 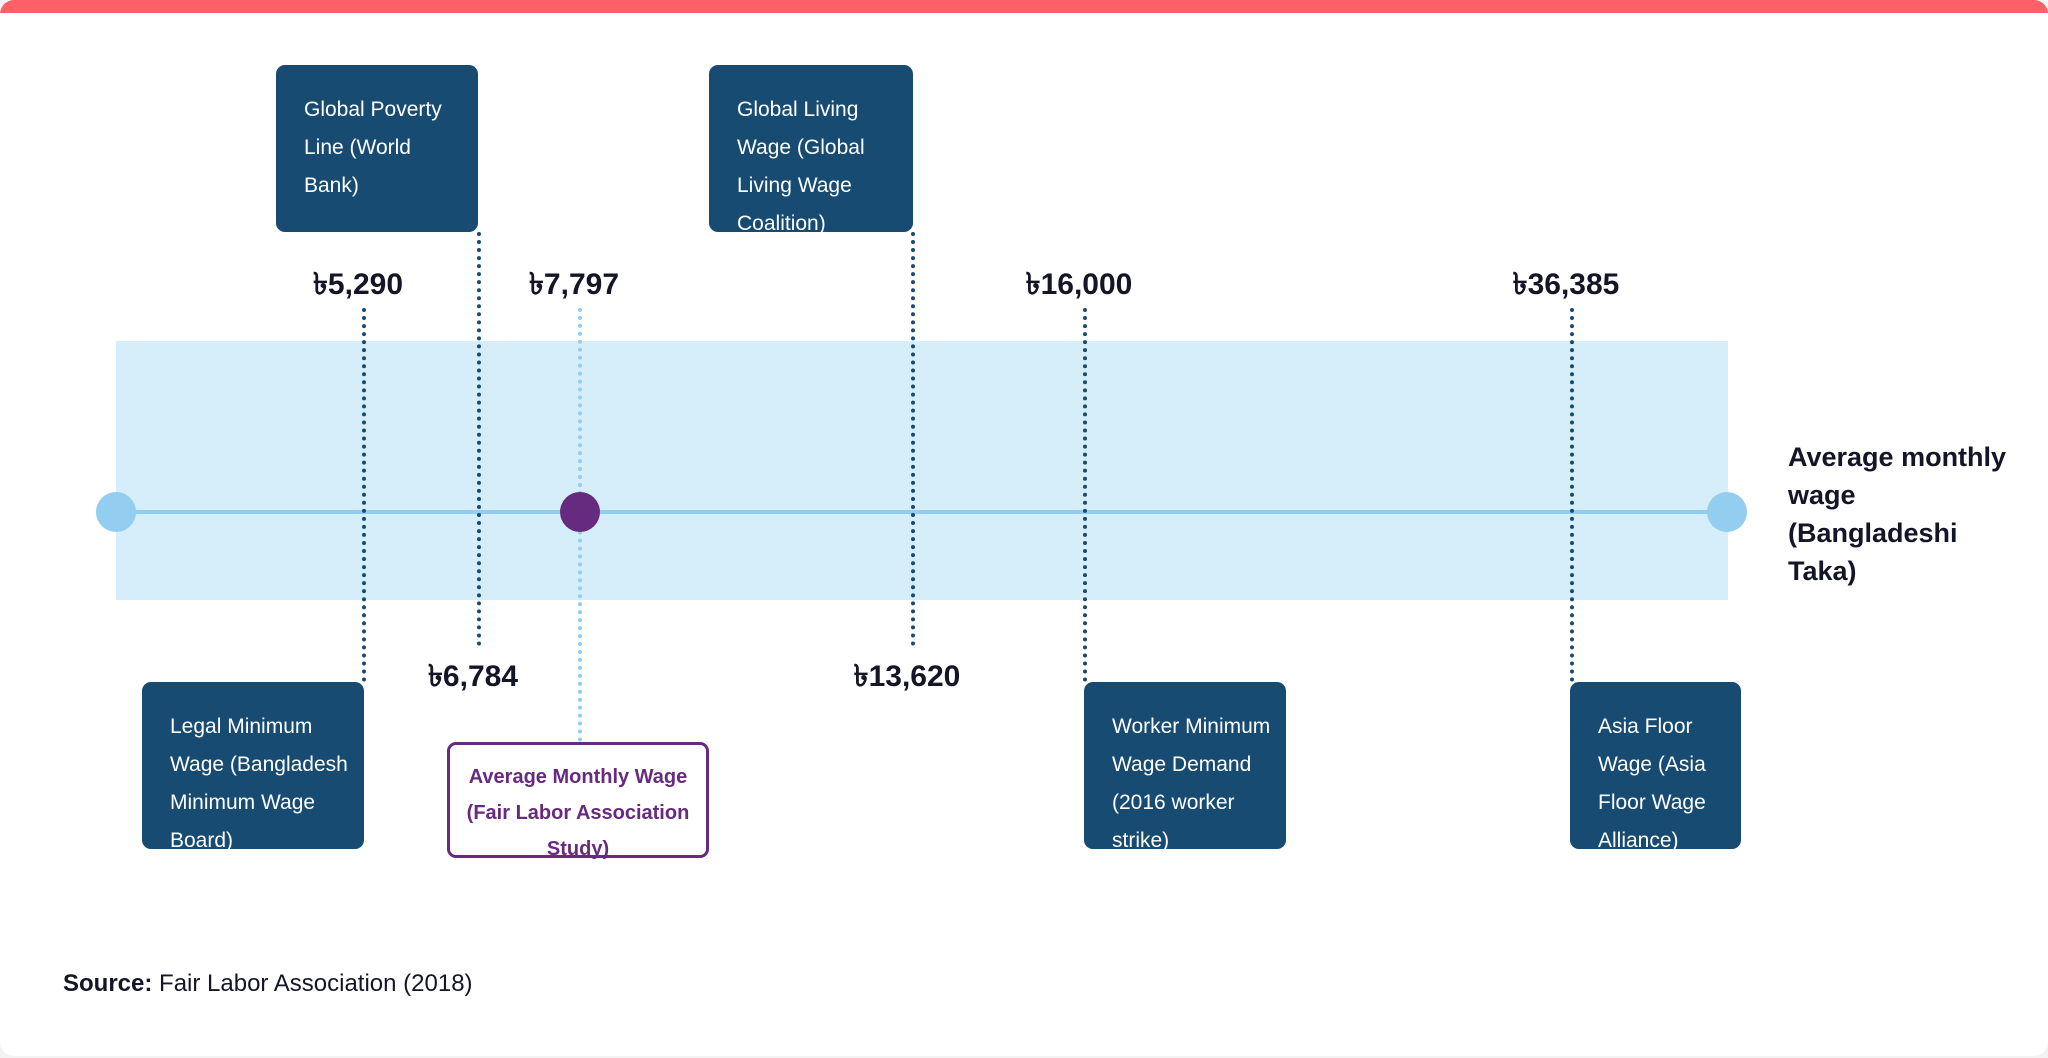 I want to click on marker-value: ৳6,784, so click(x=473, y=676).